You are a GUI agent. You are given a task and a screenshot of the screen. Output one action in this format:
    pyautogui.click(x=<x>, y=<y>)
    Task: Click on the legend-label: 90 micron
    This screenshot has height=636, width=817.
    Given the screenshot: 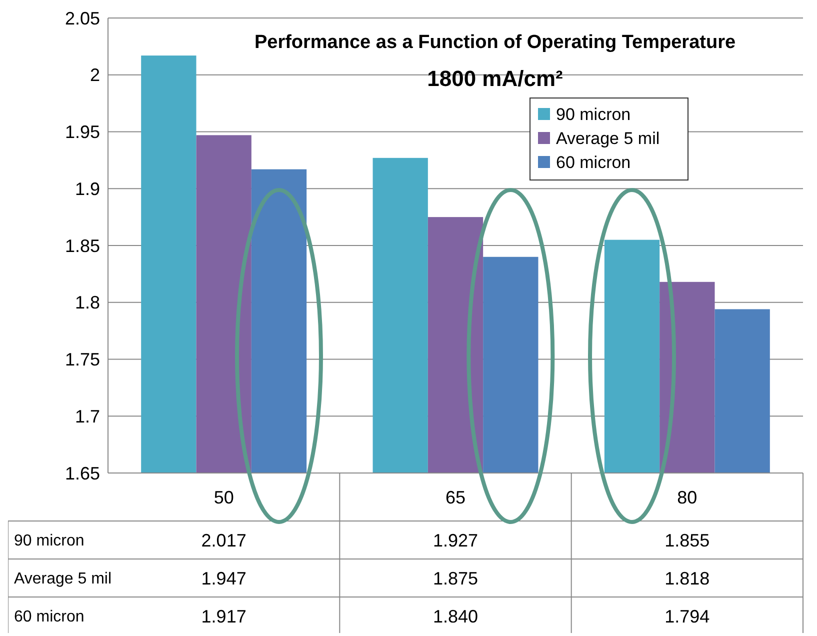 What is the action you would take?
    pyautogui.click(x=593, y=114)
    